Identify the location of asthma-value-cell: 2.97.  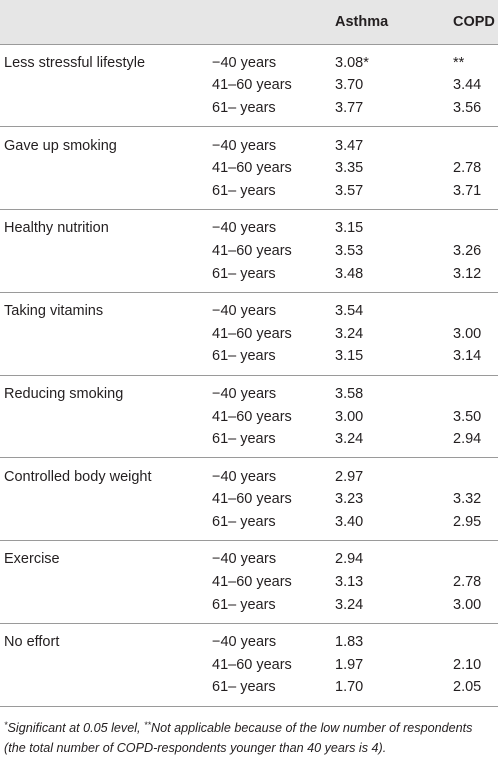
(390, 472).